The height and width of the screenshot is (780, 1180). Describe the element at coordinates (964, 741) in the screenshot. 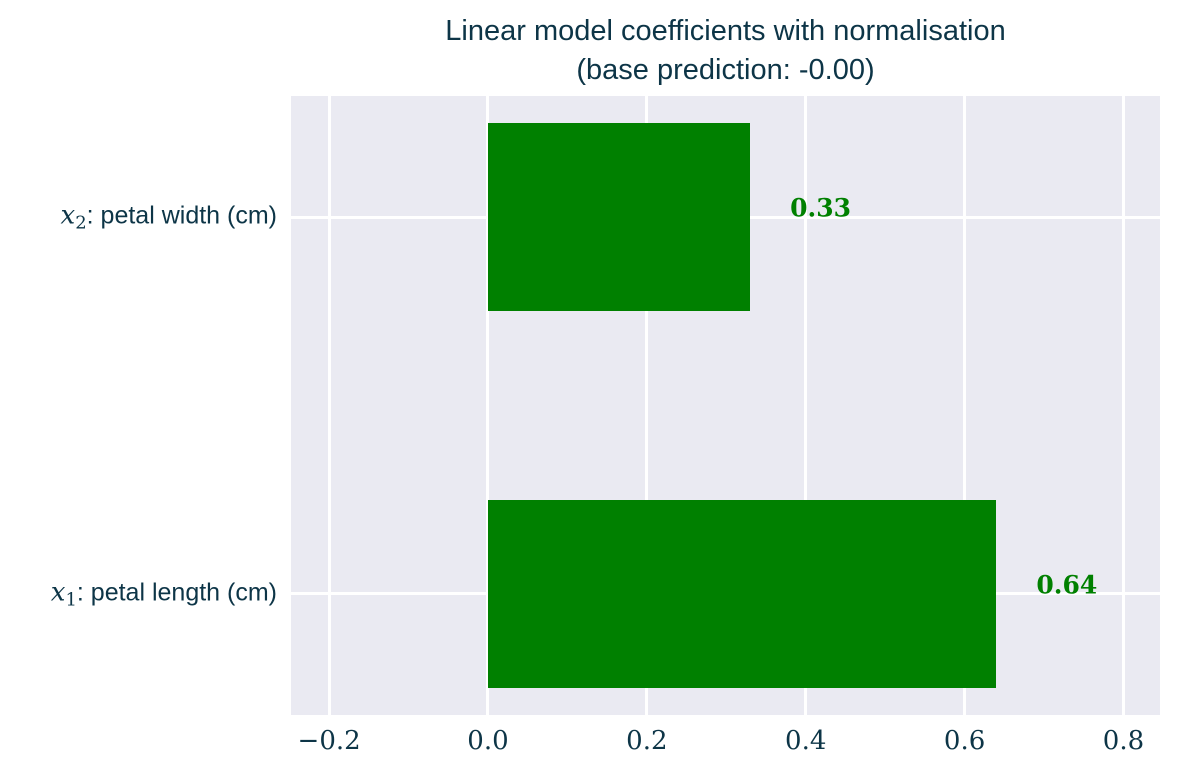

I see `x-axis-tick-label: 0.6` at that location.